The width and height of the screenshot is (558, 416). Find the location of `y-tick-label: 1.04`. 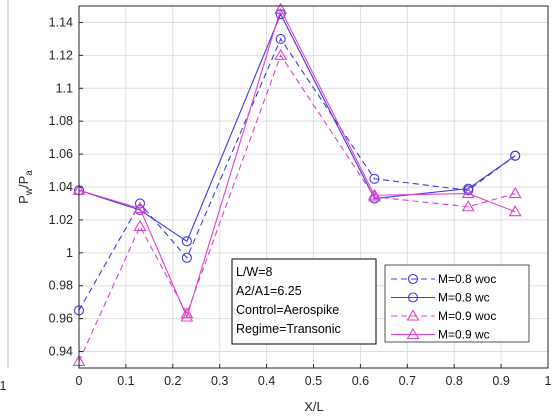

y-tick-label: 1.04 is located at coordinates (61, 187).